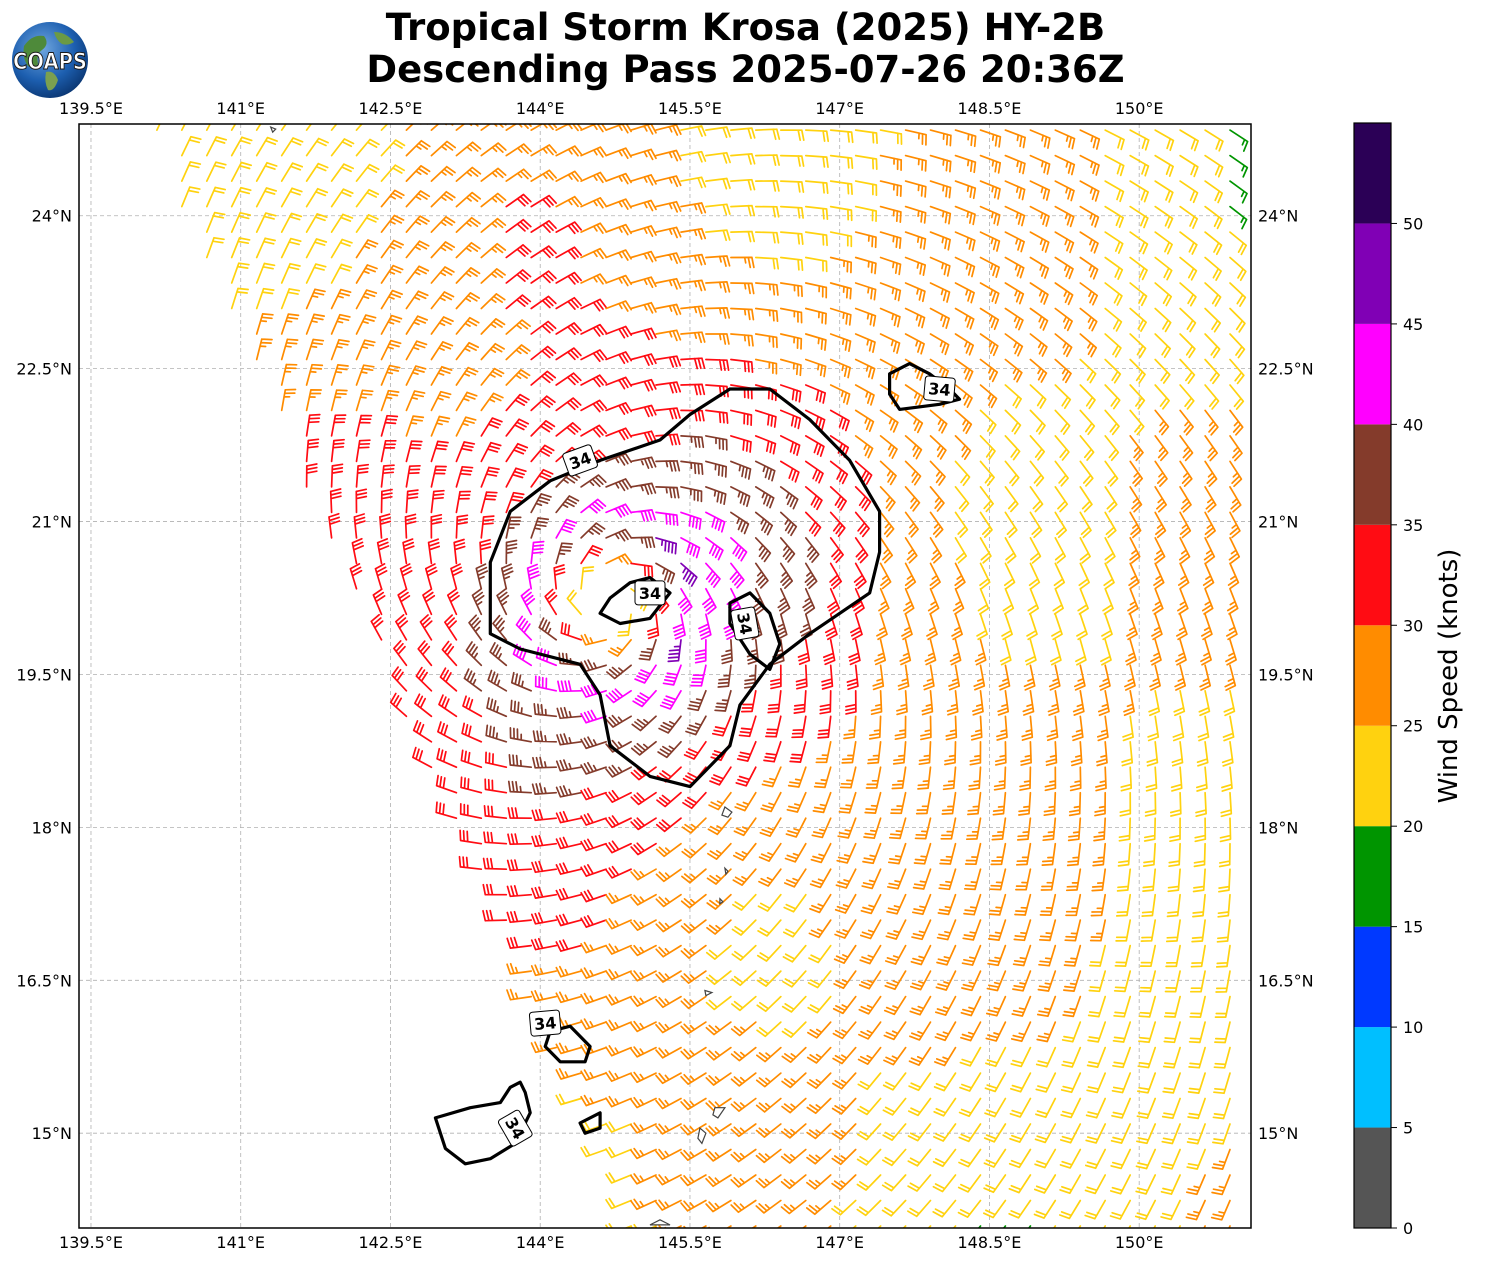  I want to click on contour-label: 34, so click(580, 460).